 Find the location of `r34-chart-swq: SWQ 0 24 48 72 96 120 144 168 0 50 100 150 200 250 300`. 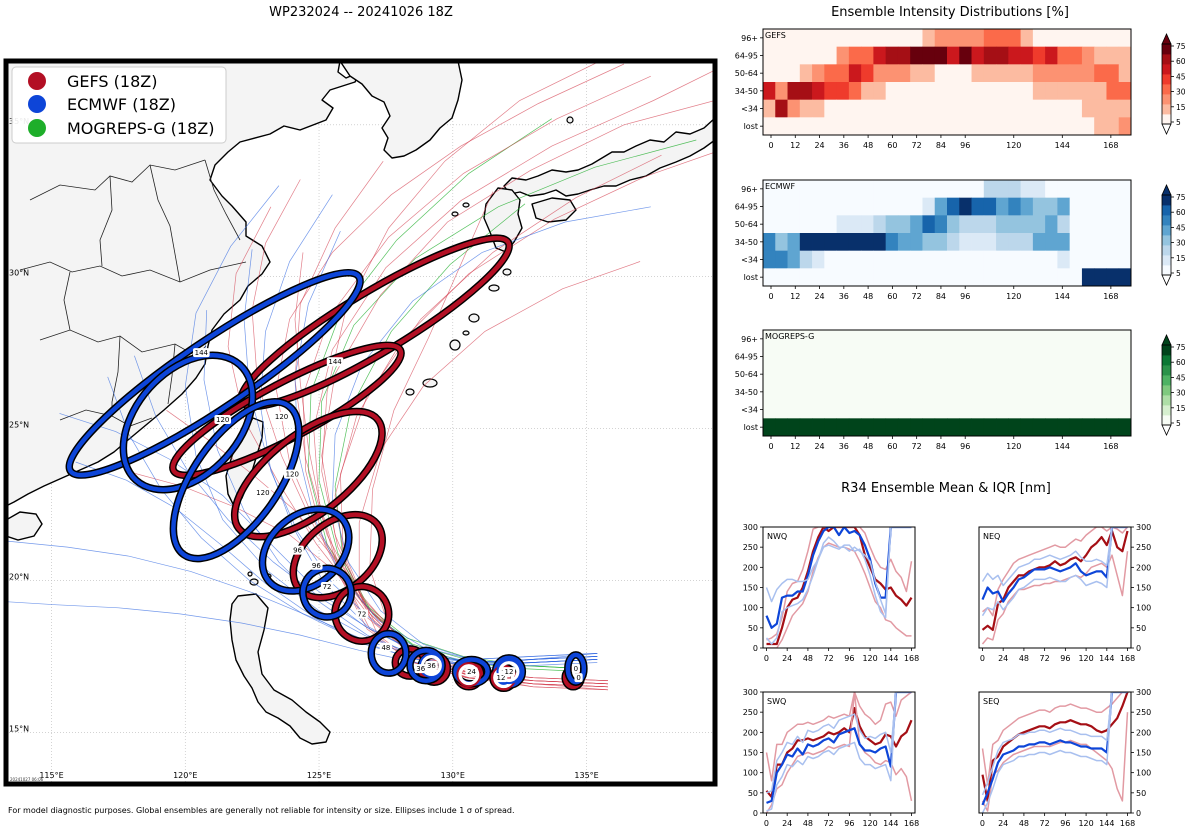

r34-chart-swq: SWQ 0 24 48 72 96 120 144 168 0 50 100 150 200 250 300 is located at coordinates (831, 758).